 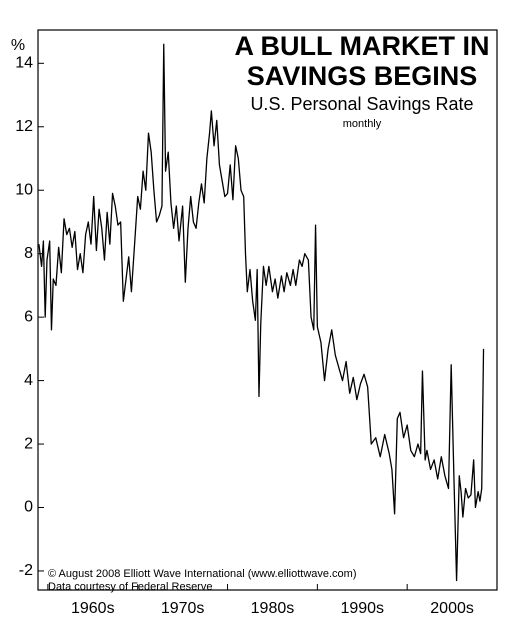 What do you see at coordinates (28, 316) in the screenshot?
I see `y-tick-label: 6` at bounding box center [28, 316].